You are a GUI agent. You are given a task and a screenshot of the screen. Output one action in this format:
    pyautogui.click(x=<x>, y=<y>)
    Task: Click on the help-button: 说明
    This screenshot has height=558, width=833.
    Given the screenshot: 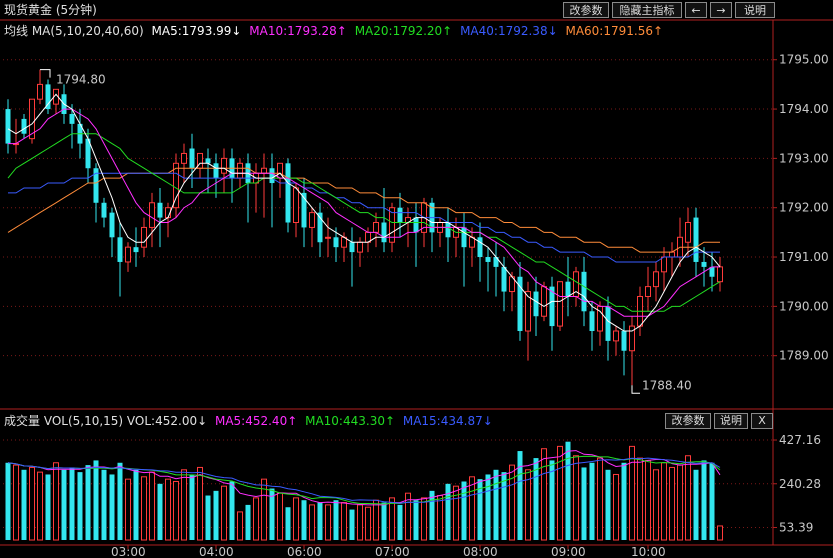 What is the action you would take?
    pyautogui.click(x=755, y=10)
    